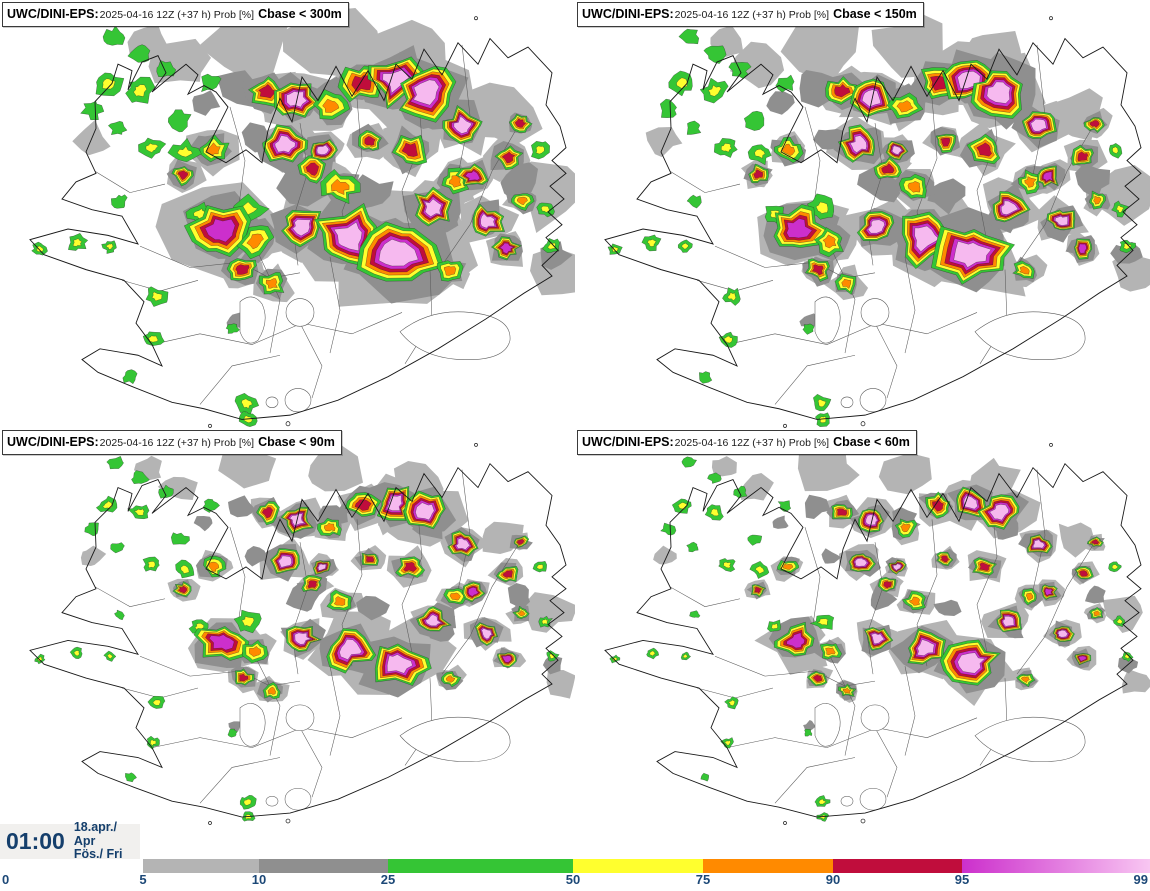 The image size is (1150, 891). Describe the element at coordinates (573, 879) in the screenshot. I see `legend-tick-50: 50` at that location.